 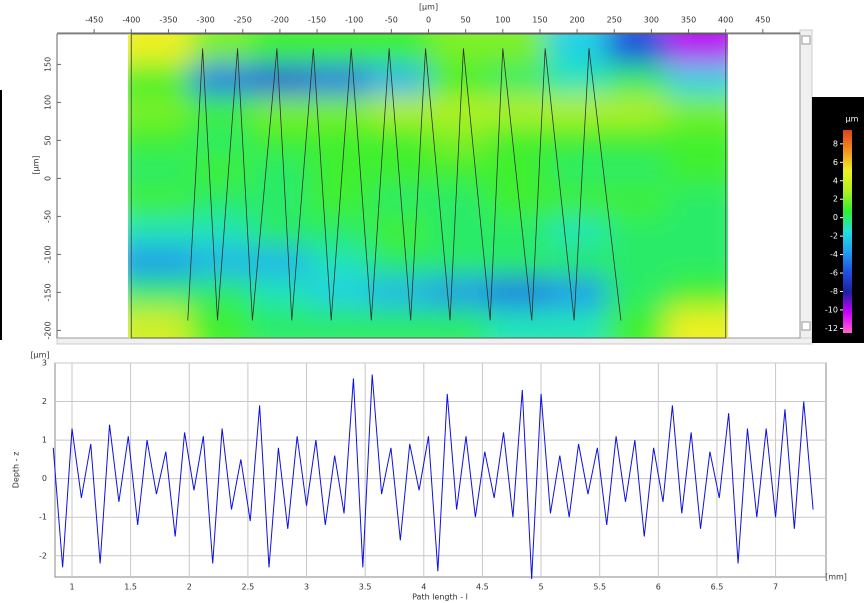 What do you see at coordinates (44, 478) in the screenshot?
I see `y-tick-label: 0` at bounding box center [44, 478].